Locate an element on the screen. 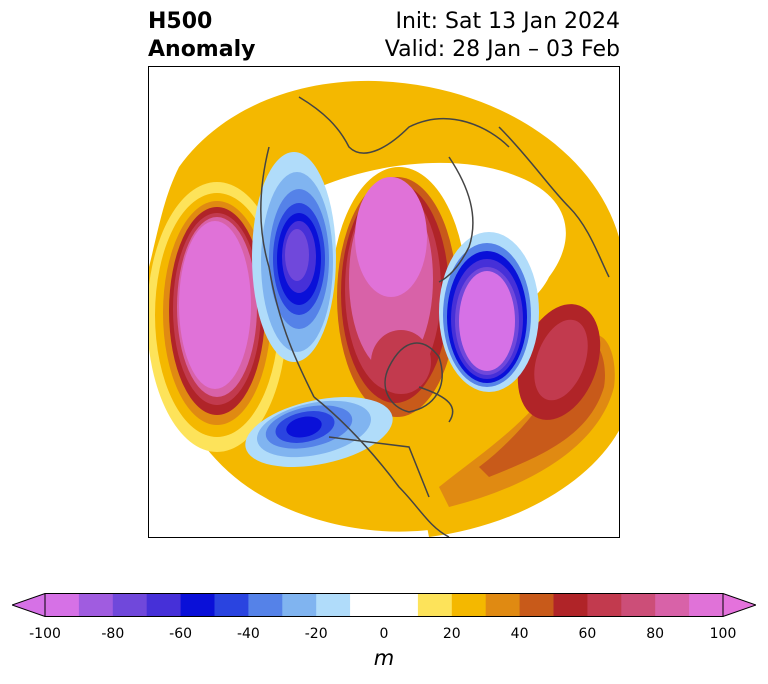 Image resolution: width=768 pixels, height=684 pixels. us-trough is located at coordinates (319, 432).